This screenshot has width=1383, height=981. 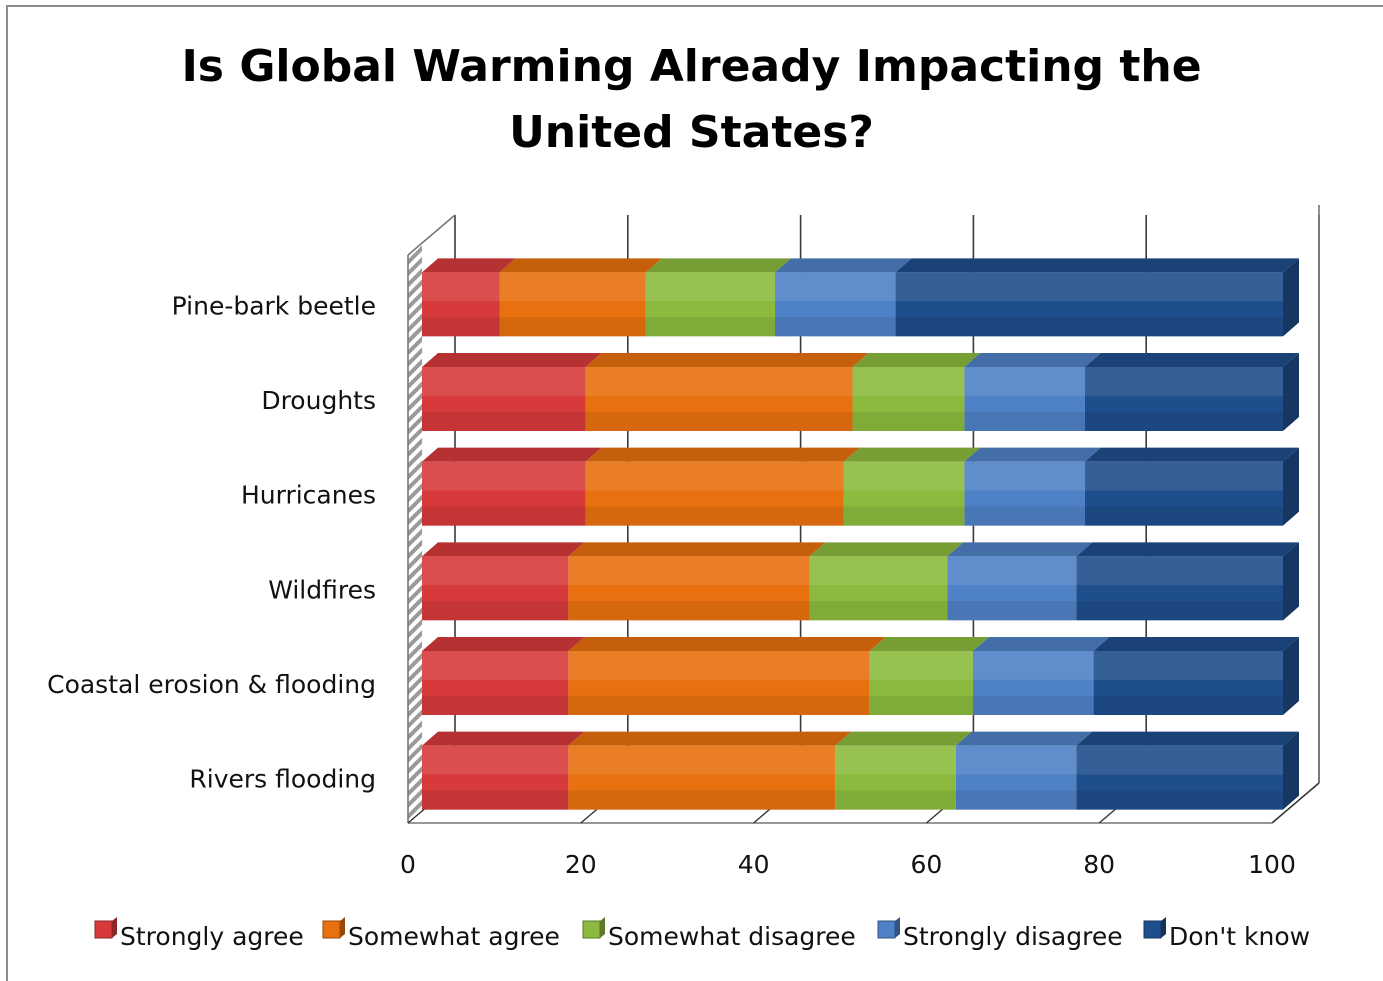 What do you see at coordinates (1163, 927) in the screenshot?
I see `legend-swatch-side` at bounding box center [1163, 927].